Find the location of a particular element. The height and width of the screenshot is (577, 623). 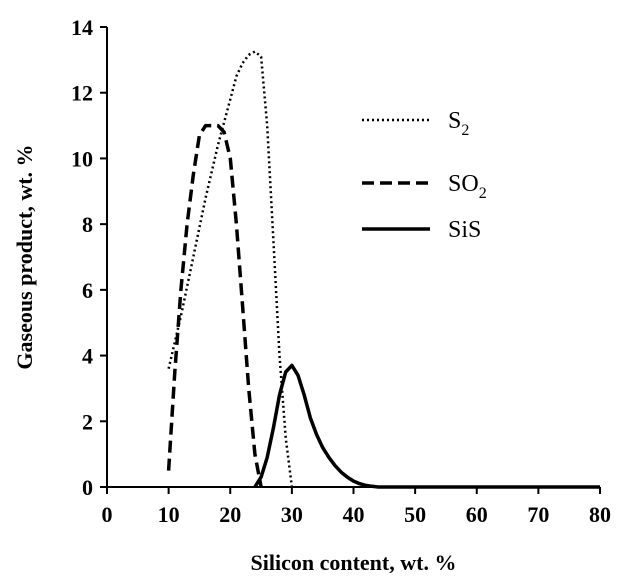

y-tick-label: 8 is located at coordinates (87, 224).